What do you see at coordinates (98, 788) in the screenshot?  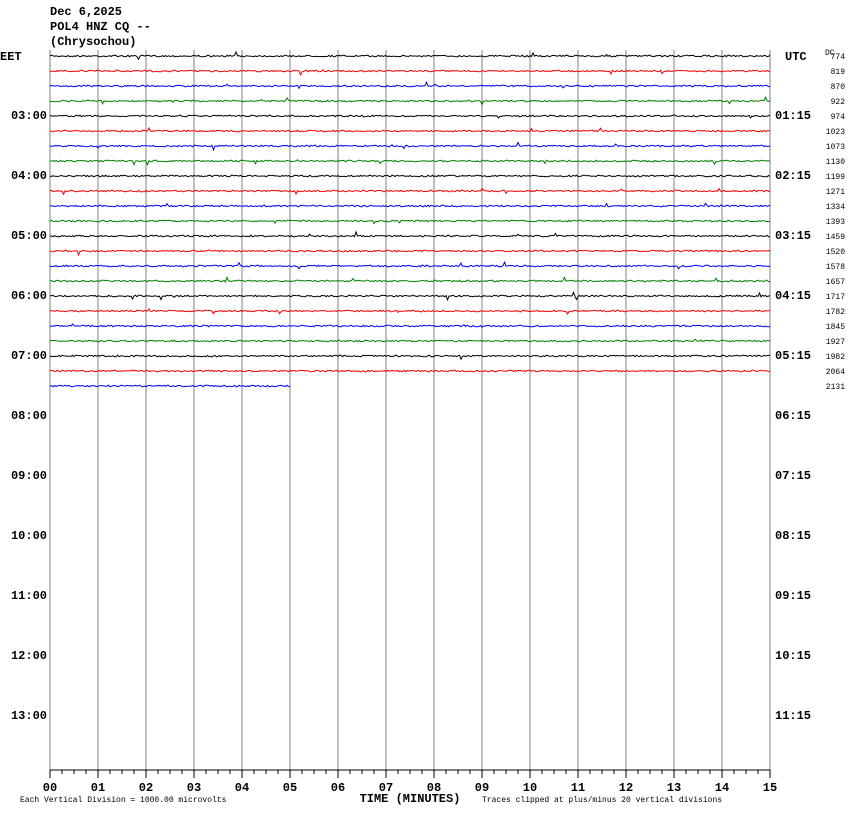 I see `x-tick-label: 01` at bounding box center [98, 788].